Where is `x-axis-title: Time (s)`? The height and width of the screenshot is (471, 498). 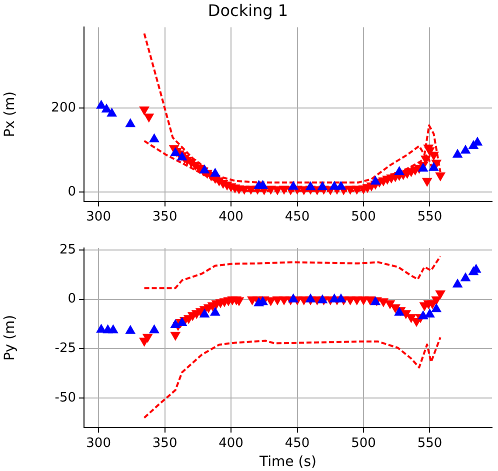
x-axis-title: Time (s) is located at coordinates (287, 462).